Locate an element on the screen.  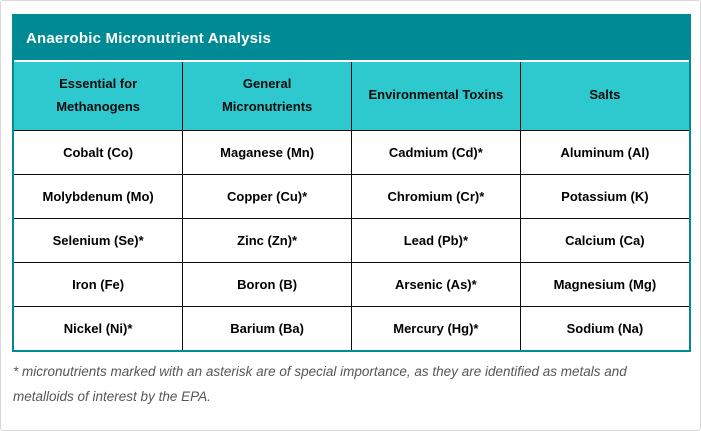
table-cell: Barium (Ba) is located at coordinates (267, 327).